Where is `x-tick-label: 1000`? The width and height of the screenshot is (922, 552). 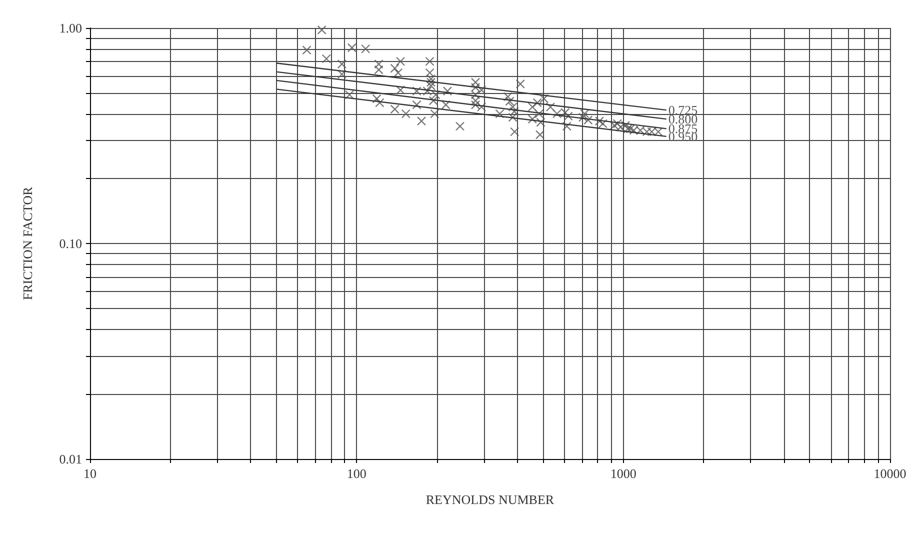 x-tick-label: 1000 is located at coordinates (623, 473).